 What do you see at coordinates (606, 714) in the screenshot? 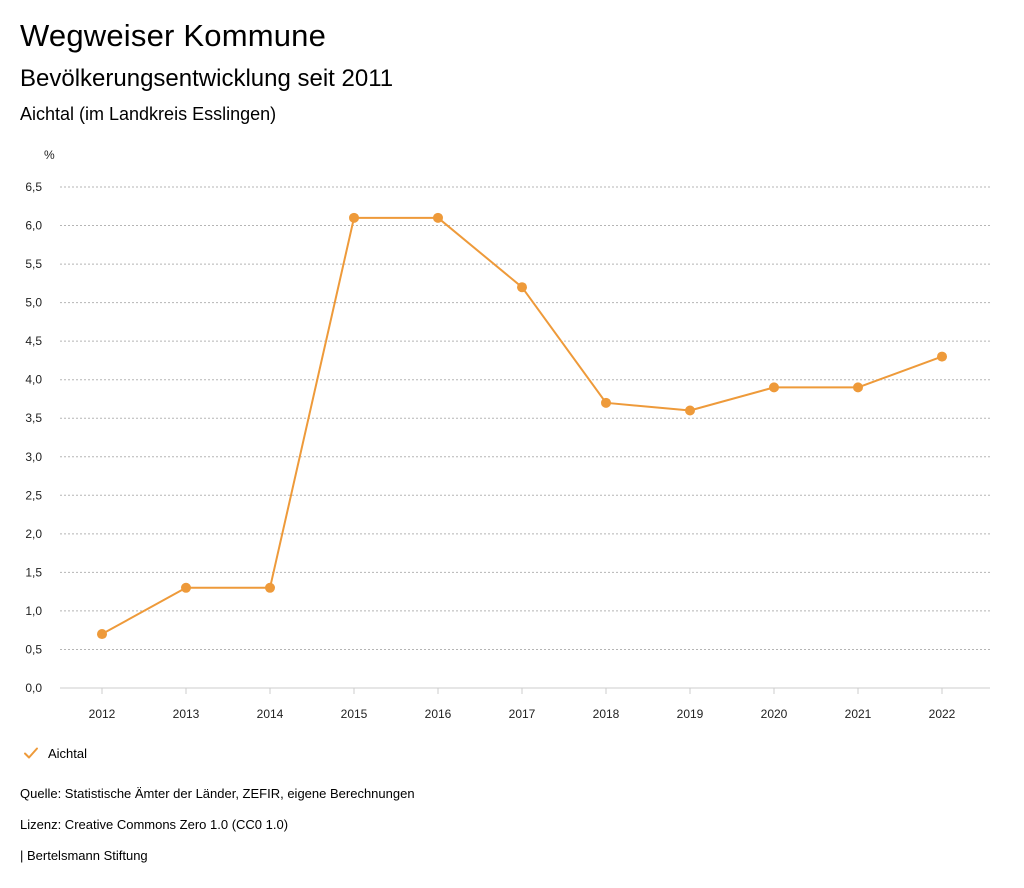
I see `x-tick-label: 2018` at bounding box center [606, 714].